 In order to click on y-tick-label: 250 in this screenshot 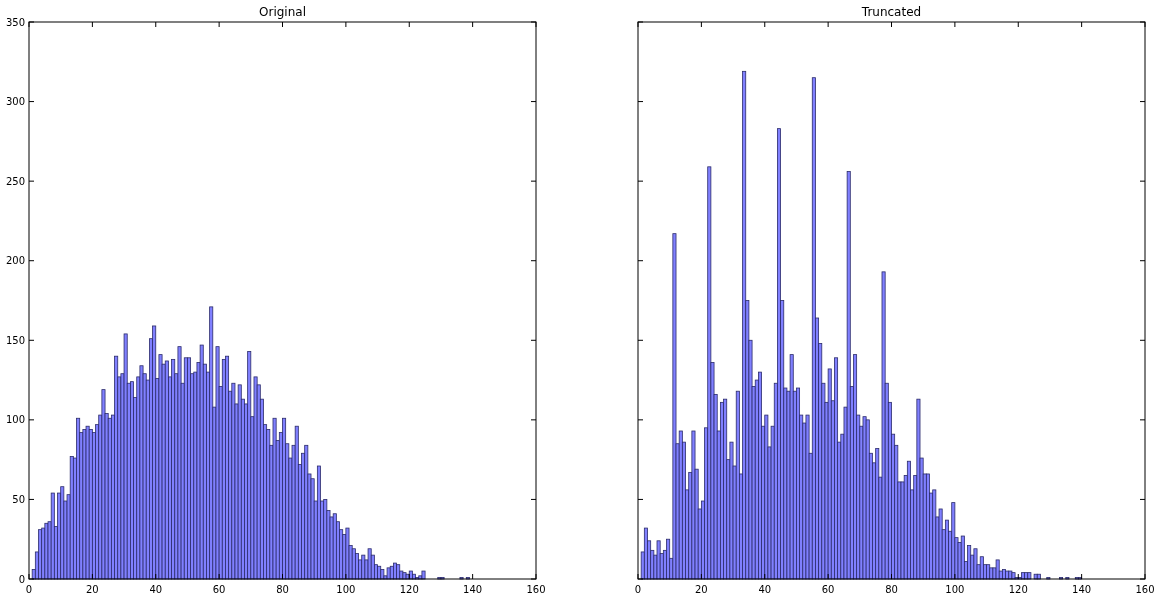, I will do `click(15, 181)`.